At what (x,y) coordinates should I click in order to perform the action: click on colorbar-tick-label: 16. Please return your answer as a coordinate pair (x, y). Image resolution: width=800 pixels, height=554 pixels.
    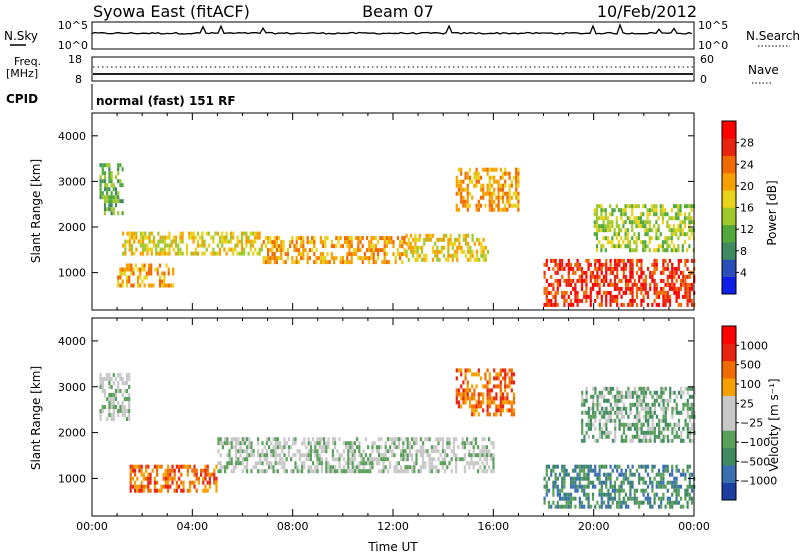
    Looking at the image, I should click on (747, 208).